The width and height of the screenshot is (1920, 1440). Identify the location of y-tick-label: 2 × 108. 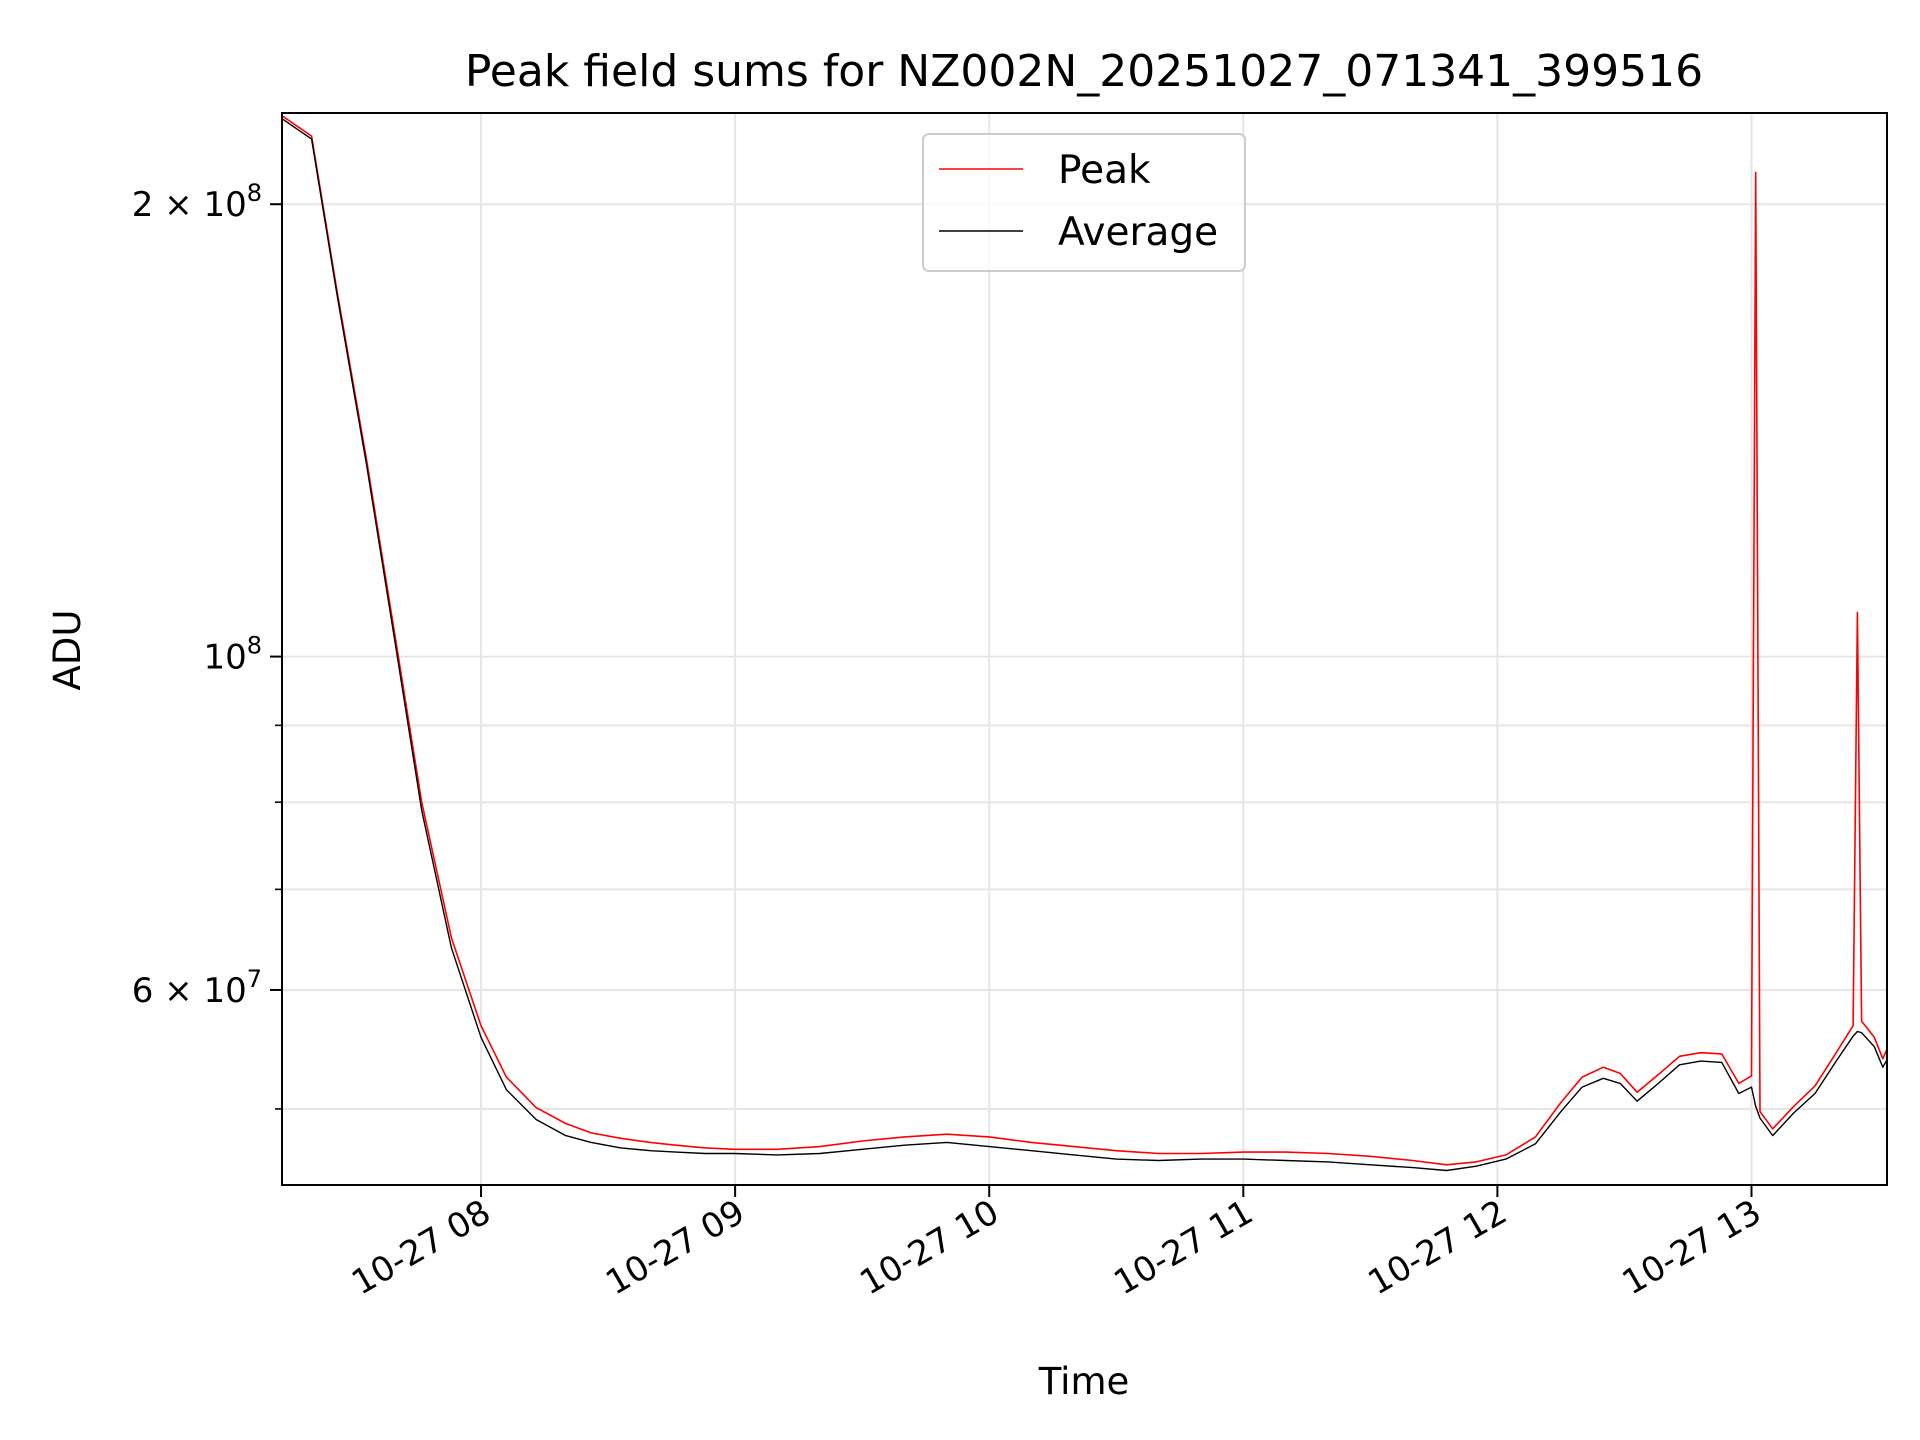
(197, 202).